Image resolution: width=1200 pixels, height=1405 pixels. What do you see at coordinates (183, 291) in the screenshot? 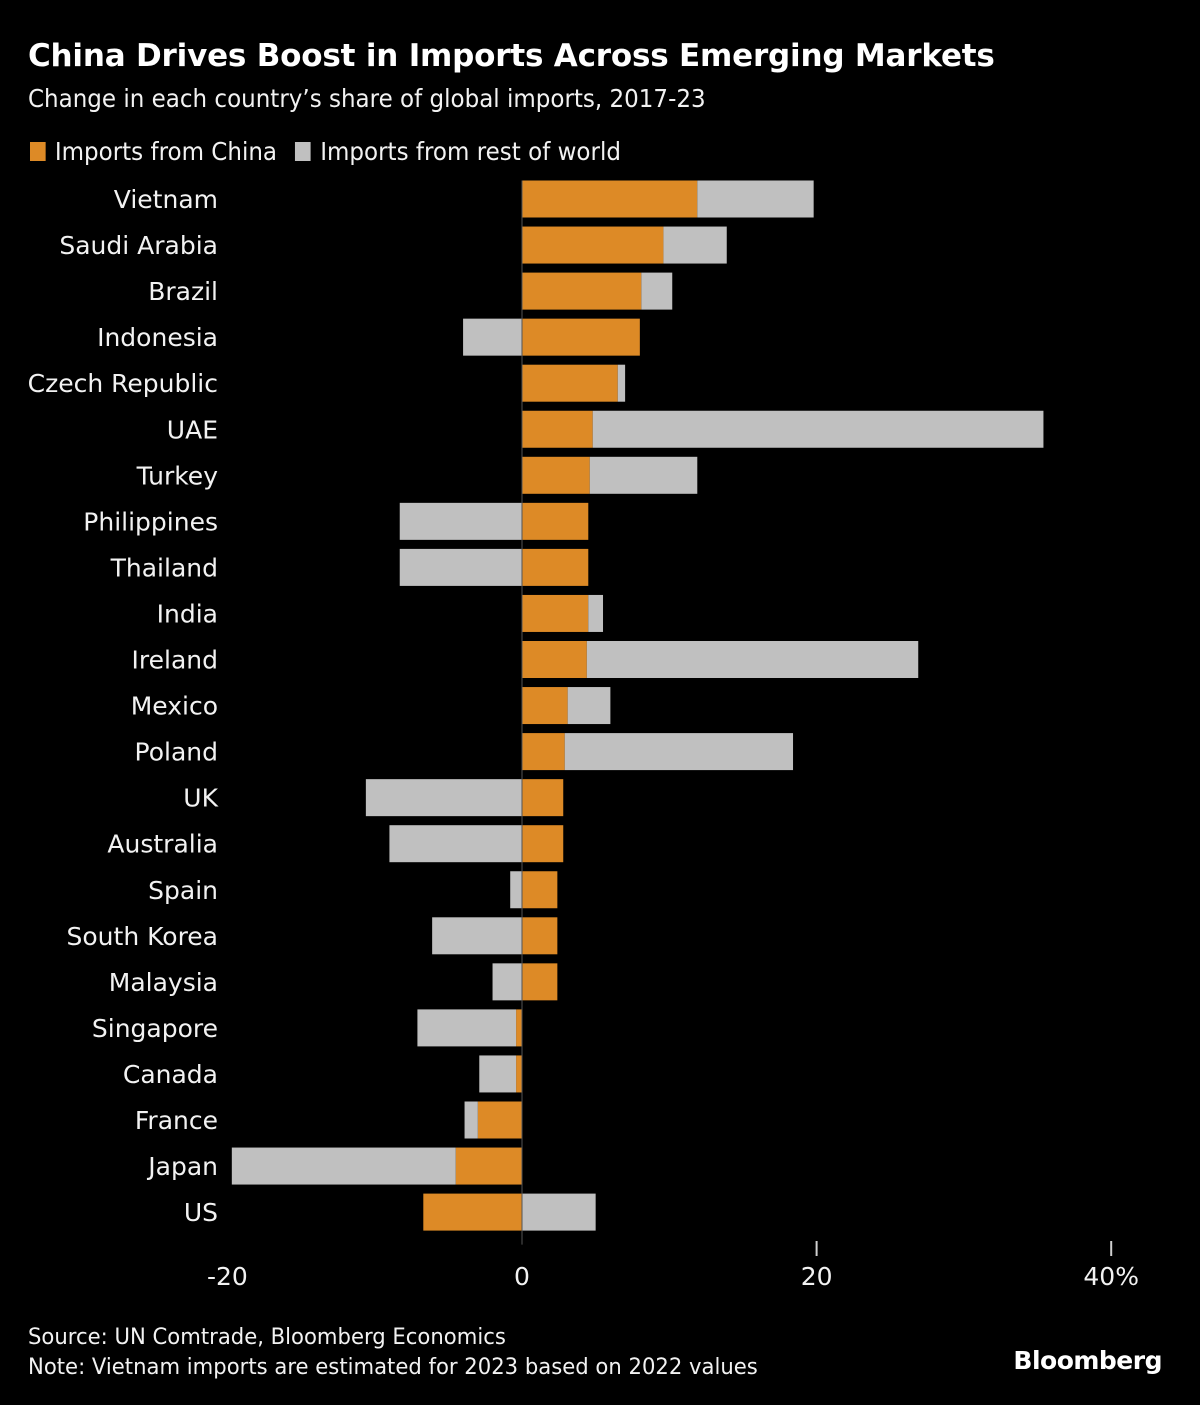
I see `category-label-brazil: Brazil` at bounding box center [183, 291].